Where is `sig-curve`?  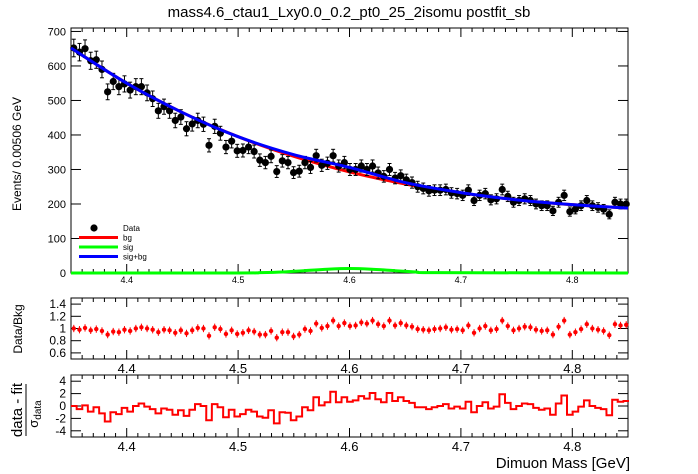
sig-curve is located at coordinates (349, 271).